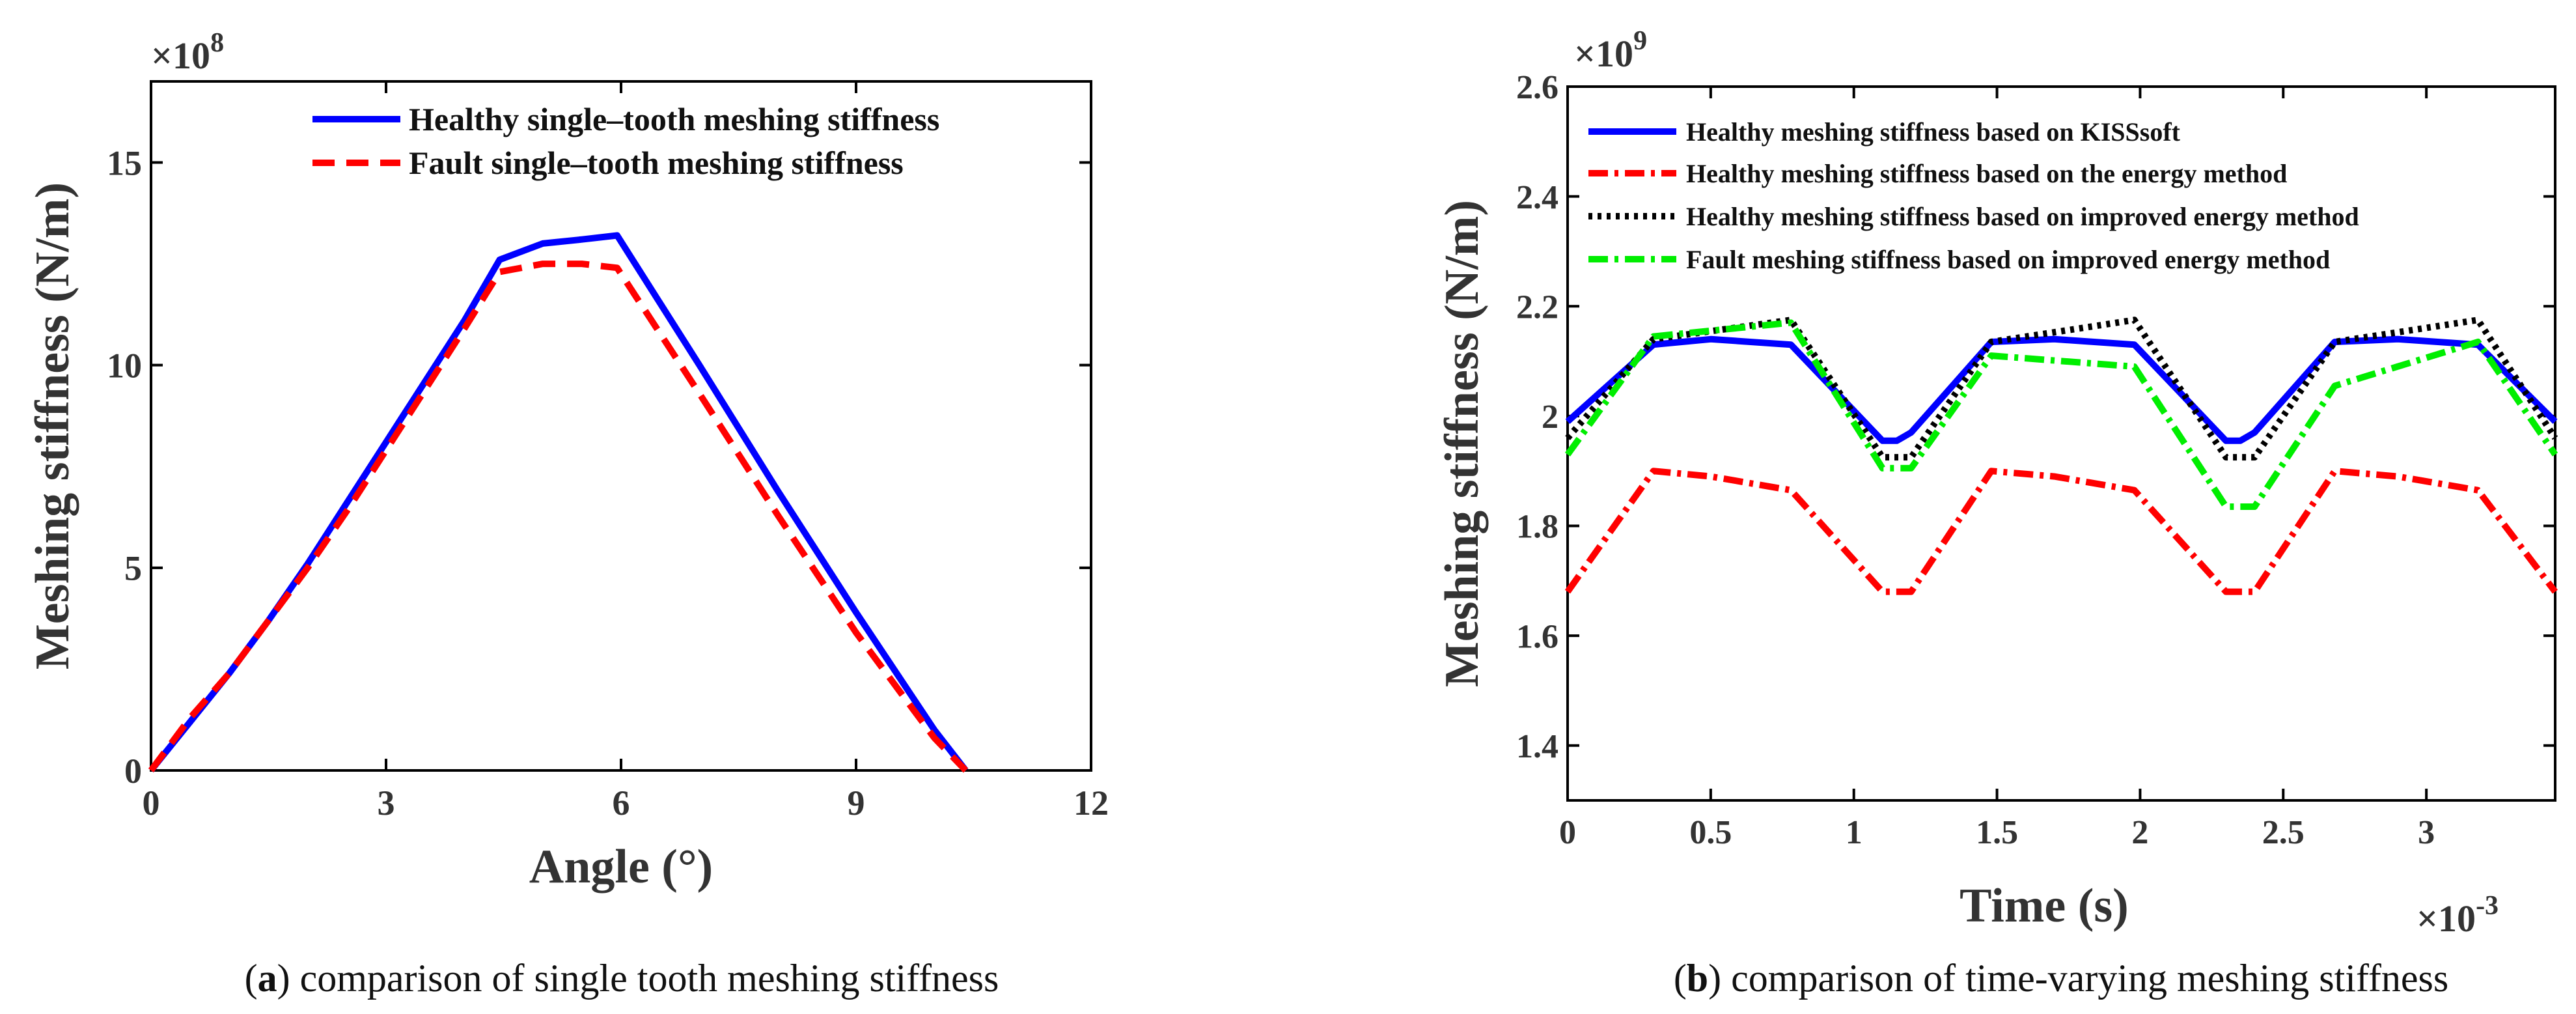 The image size is (2576, 1014). I want to click on panel-a-x-tick-label: 12, so click(1091, 803).